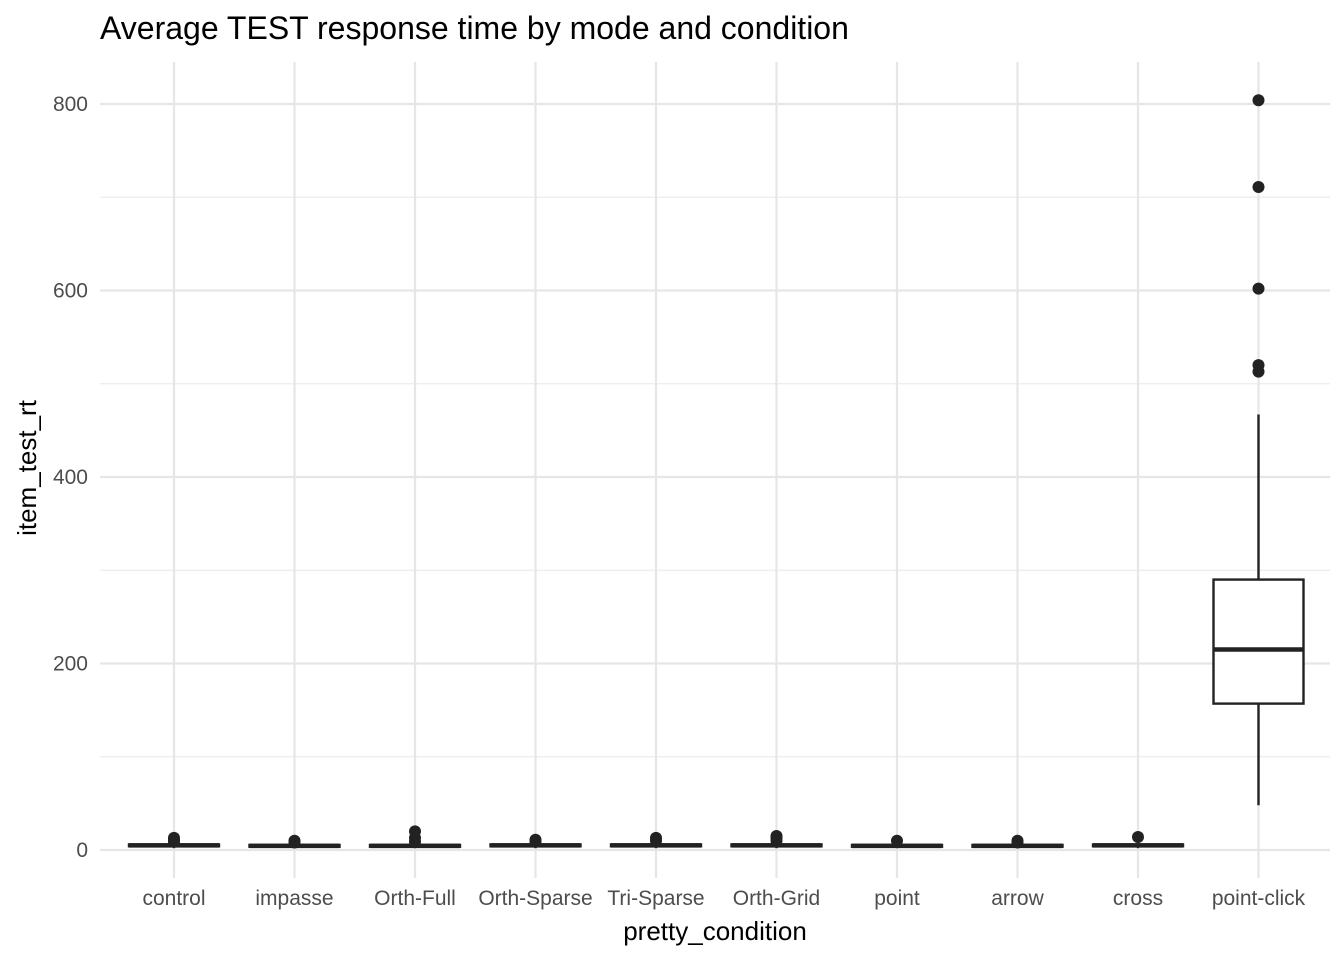 Image resolution: width=1344 pixels, height=960 pixels. I want to click on y-tick-label: 0, so click(82, 850).